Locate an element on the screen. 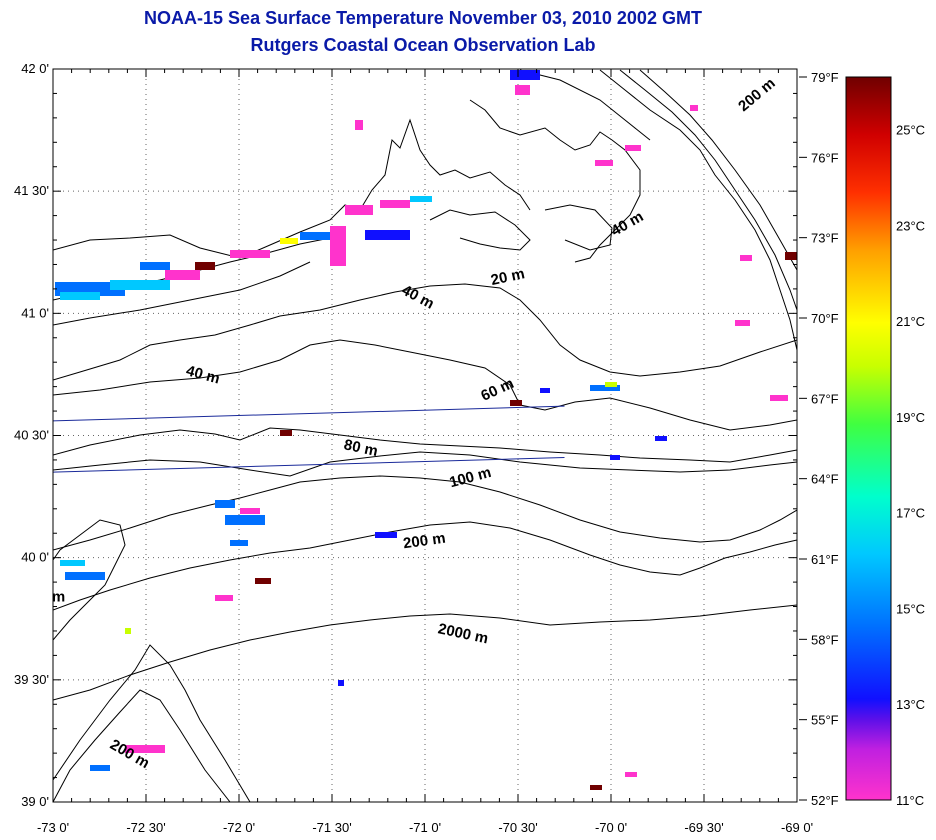 Image resolution: width=936 pixels, height=840 pixels. latitude-labels: 42 0' 41 30' 41 0' 40 30' 40 0' 39 30' 39 0' is located at coordinates (31, 435).